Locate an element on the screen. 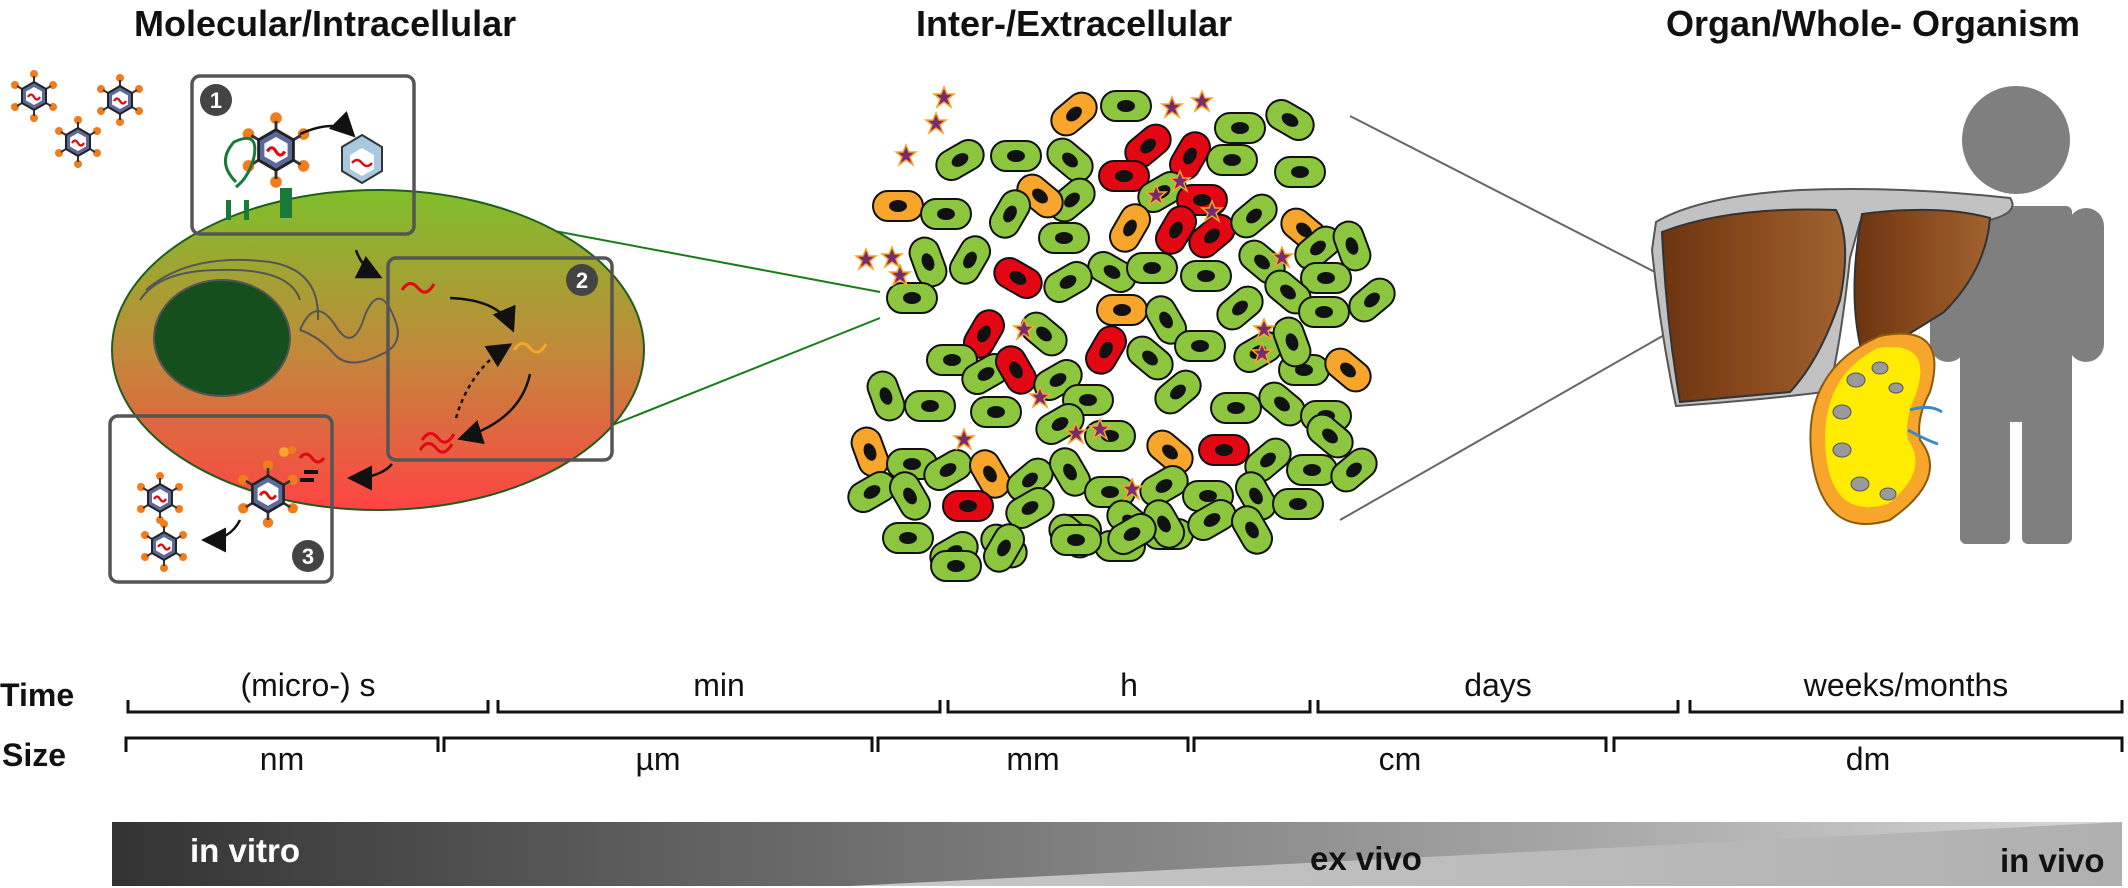  step-badge-3-label: 3 is located at coordinates (308, 556).